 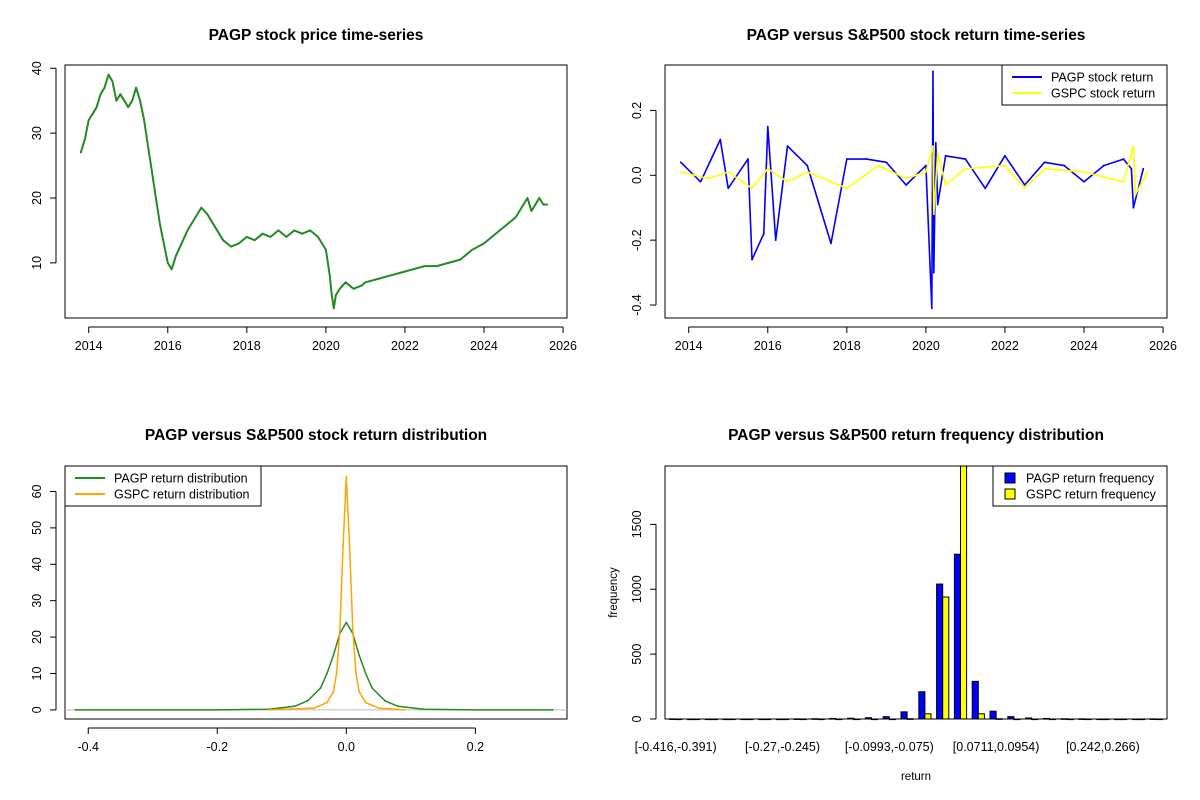 I want to click on x-tick-label: 2018, so click(x=847, y=346).